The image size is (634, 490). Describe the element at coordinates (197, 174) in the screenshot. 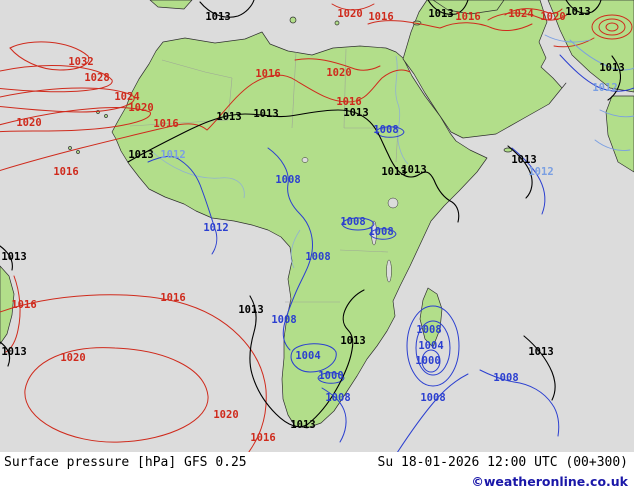

I see `river-niger` at that location.